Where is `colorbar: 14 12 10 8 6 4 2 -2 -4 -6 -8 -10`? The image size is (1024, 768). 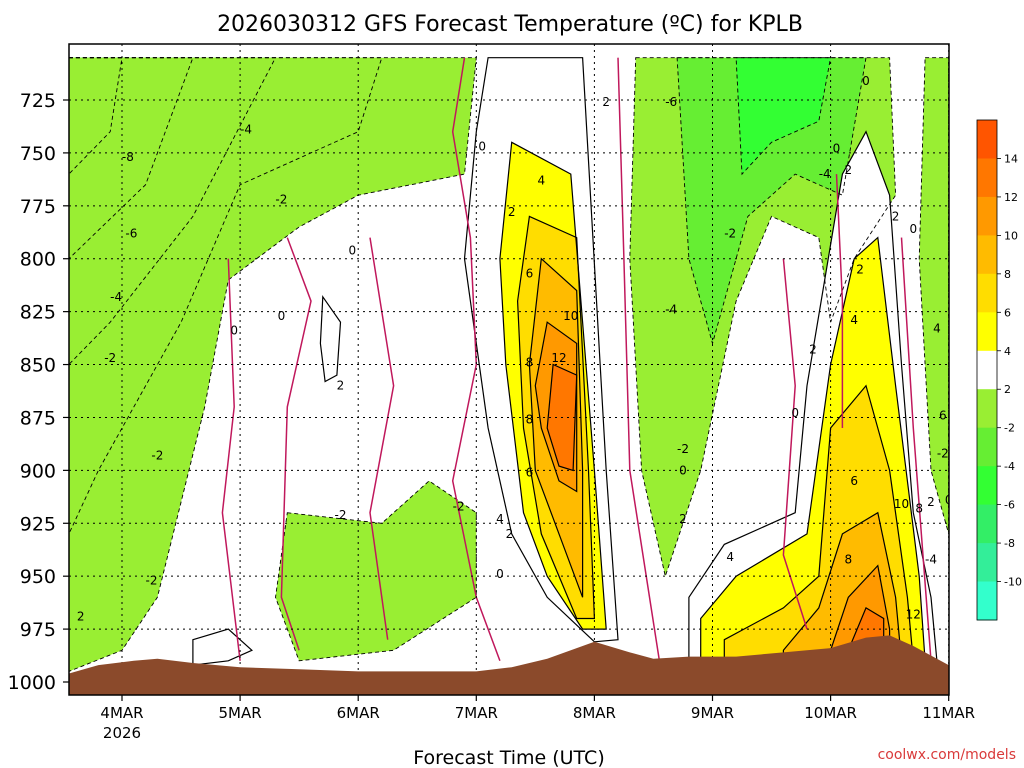
colorbar: 14 12 10 8 6 4 2 -2 -4 -6 -8 -10 is located at coordinates (999, 370).